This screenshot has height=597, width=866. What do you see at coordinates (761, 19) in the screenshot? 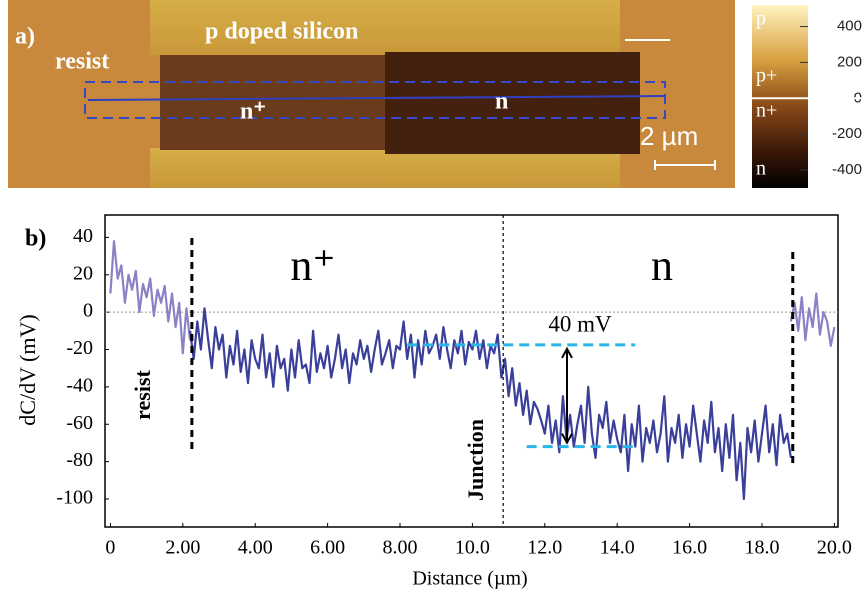
I see `colorbar-region: p` at bounding box center [761, 19].